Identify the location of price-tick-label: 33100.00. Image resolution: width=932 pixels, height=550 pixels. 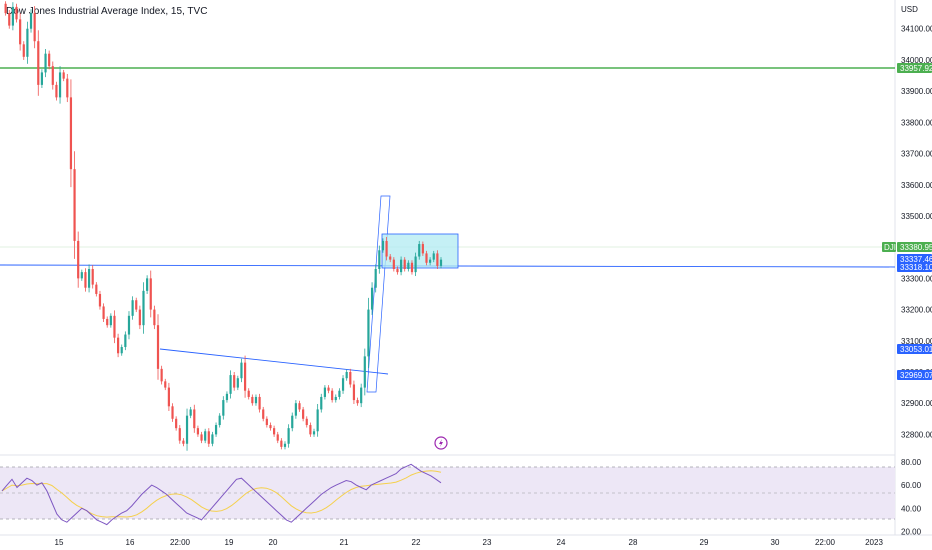
(916, 341).